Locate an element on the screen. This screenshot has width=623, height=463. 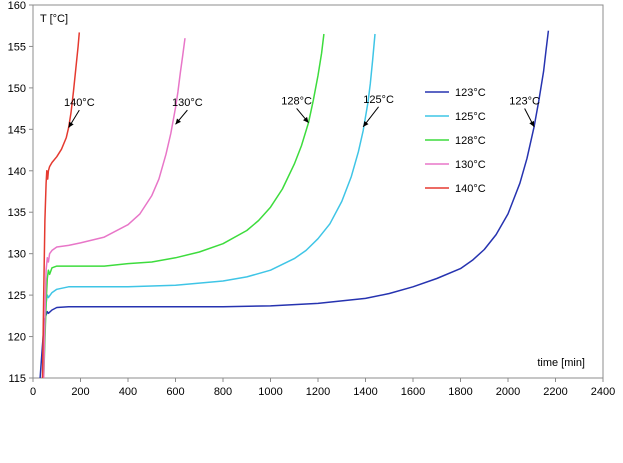
annotation-label-2: 128°C is located at coordinates (296, 101).